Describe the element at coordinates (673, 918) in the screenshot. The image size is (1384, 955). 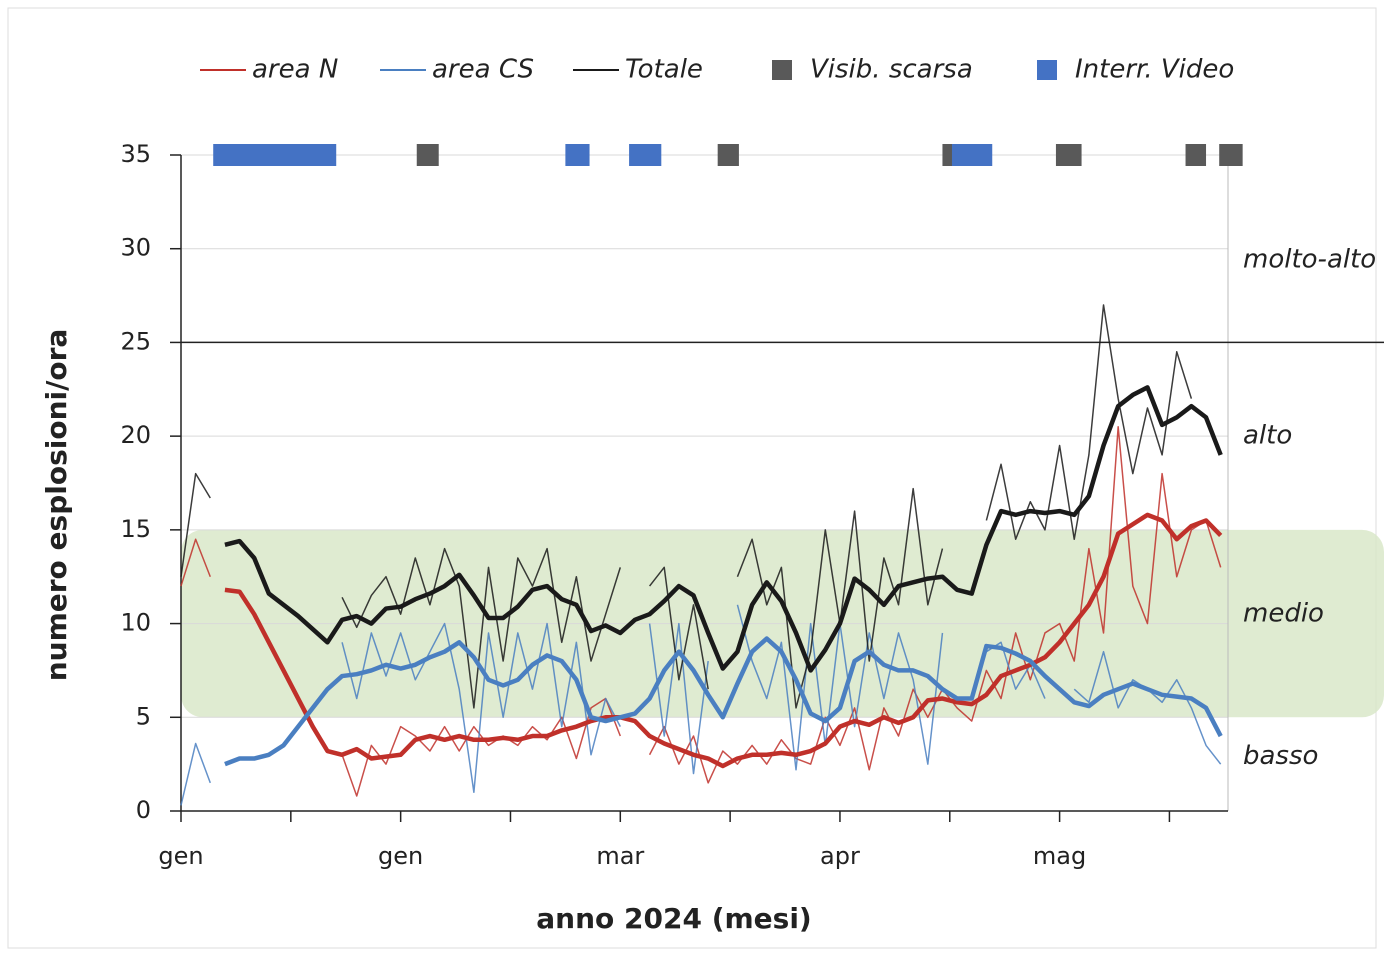
I see `x-axis-label: anno 2024 (mesi)` at that location.